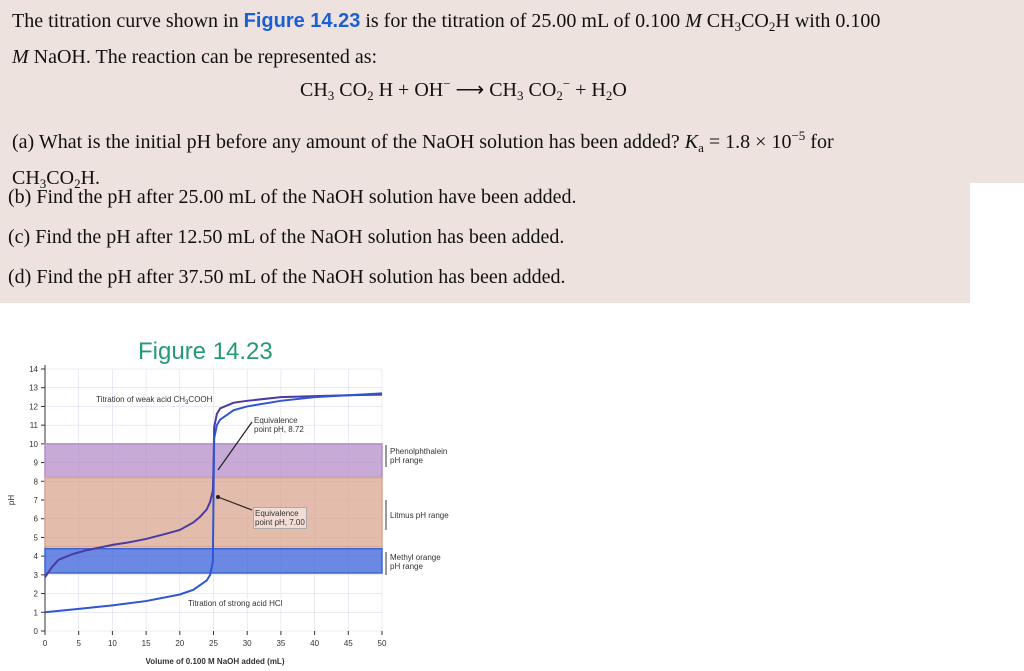  What do you see at coordinates (200, 399) in the screenshot?
I see `text: COOH` at bounding box center [200, 399].